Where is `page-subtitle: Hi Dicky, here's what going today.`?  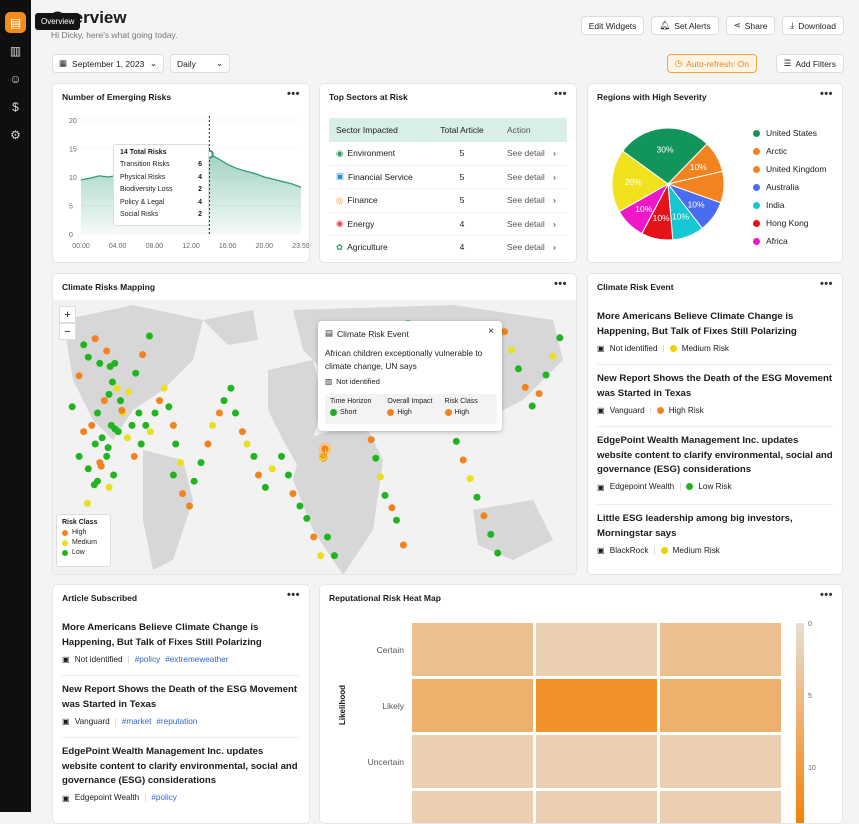 page-subtitle: Hi Dicky, here's what going today. is located at coordinates (114, 35).